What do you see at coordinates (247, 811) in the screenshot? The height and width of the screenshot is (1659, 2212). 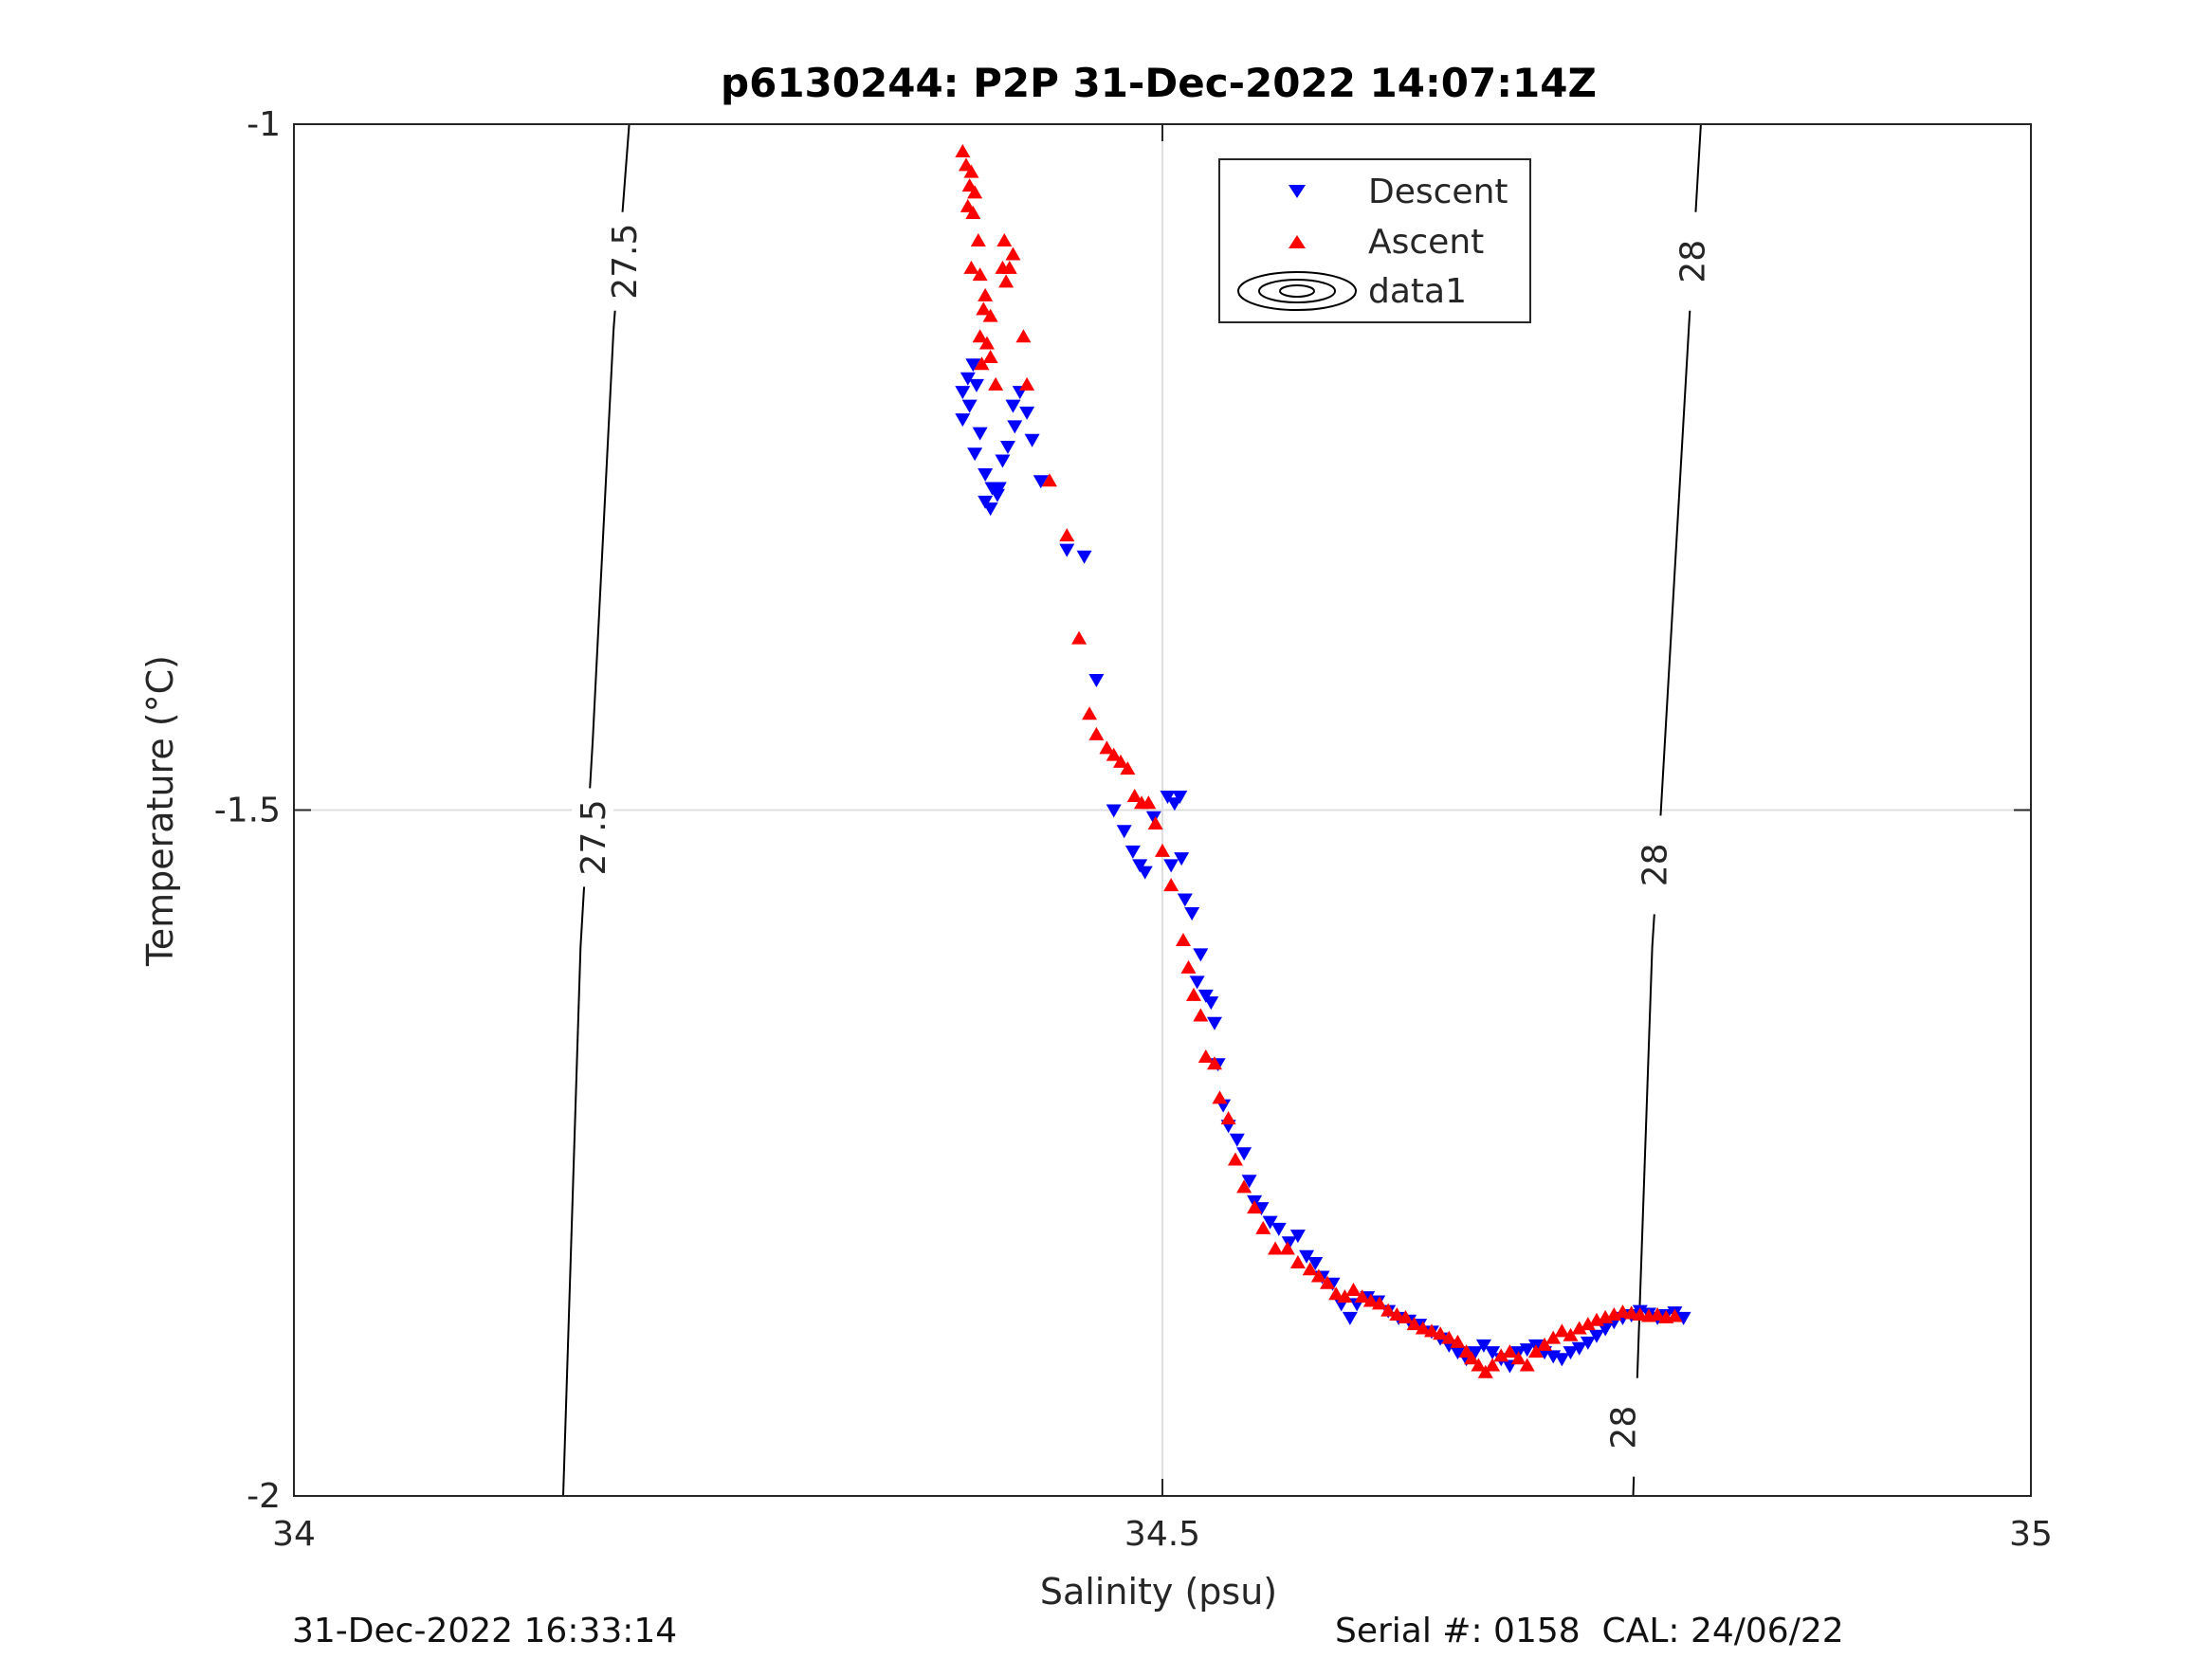 I see `y-tick-label: -1.5` at bounding box center [247, 811].